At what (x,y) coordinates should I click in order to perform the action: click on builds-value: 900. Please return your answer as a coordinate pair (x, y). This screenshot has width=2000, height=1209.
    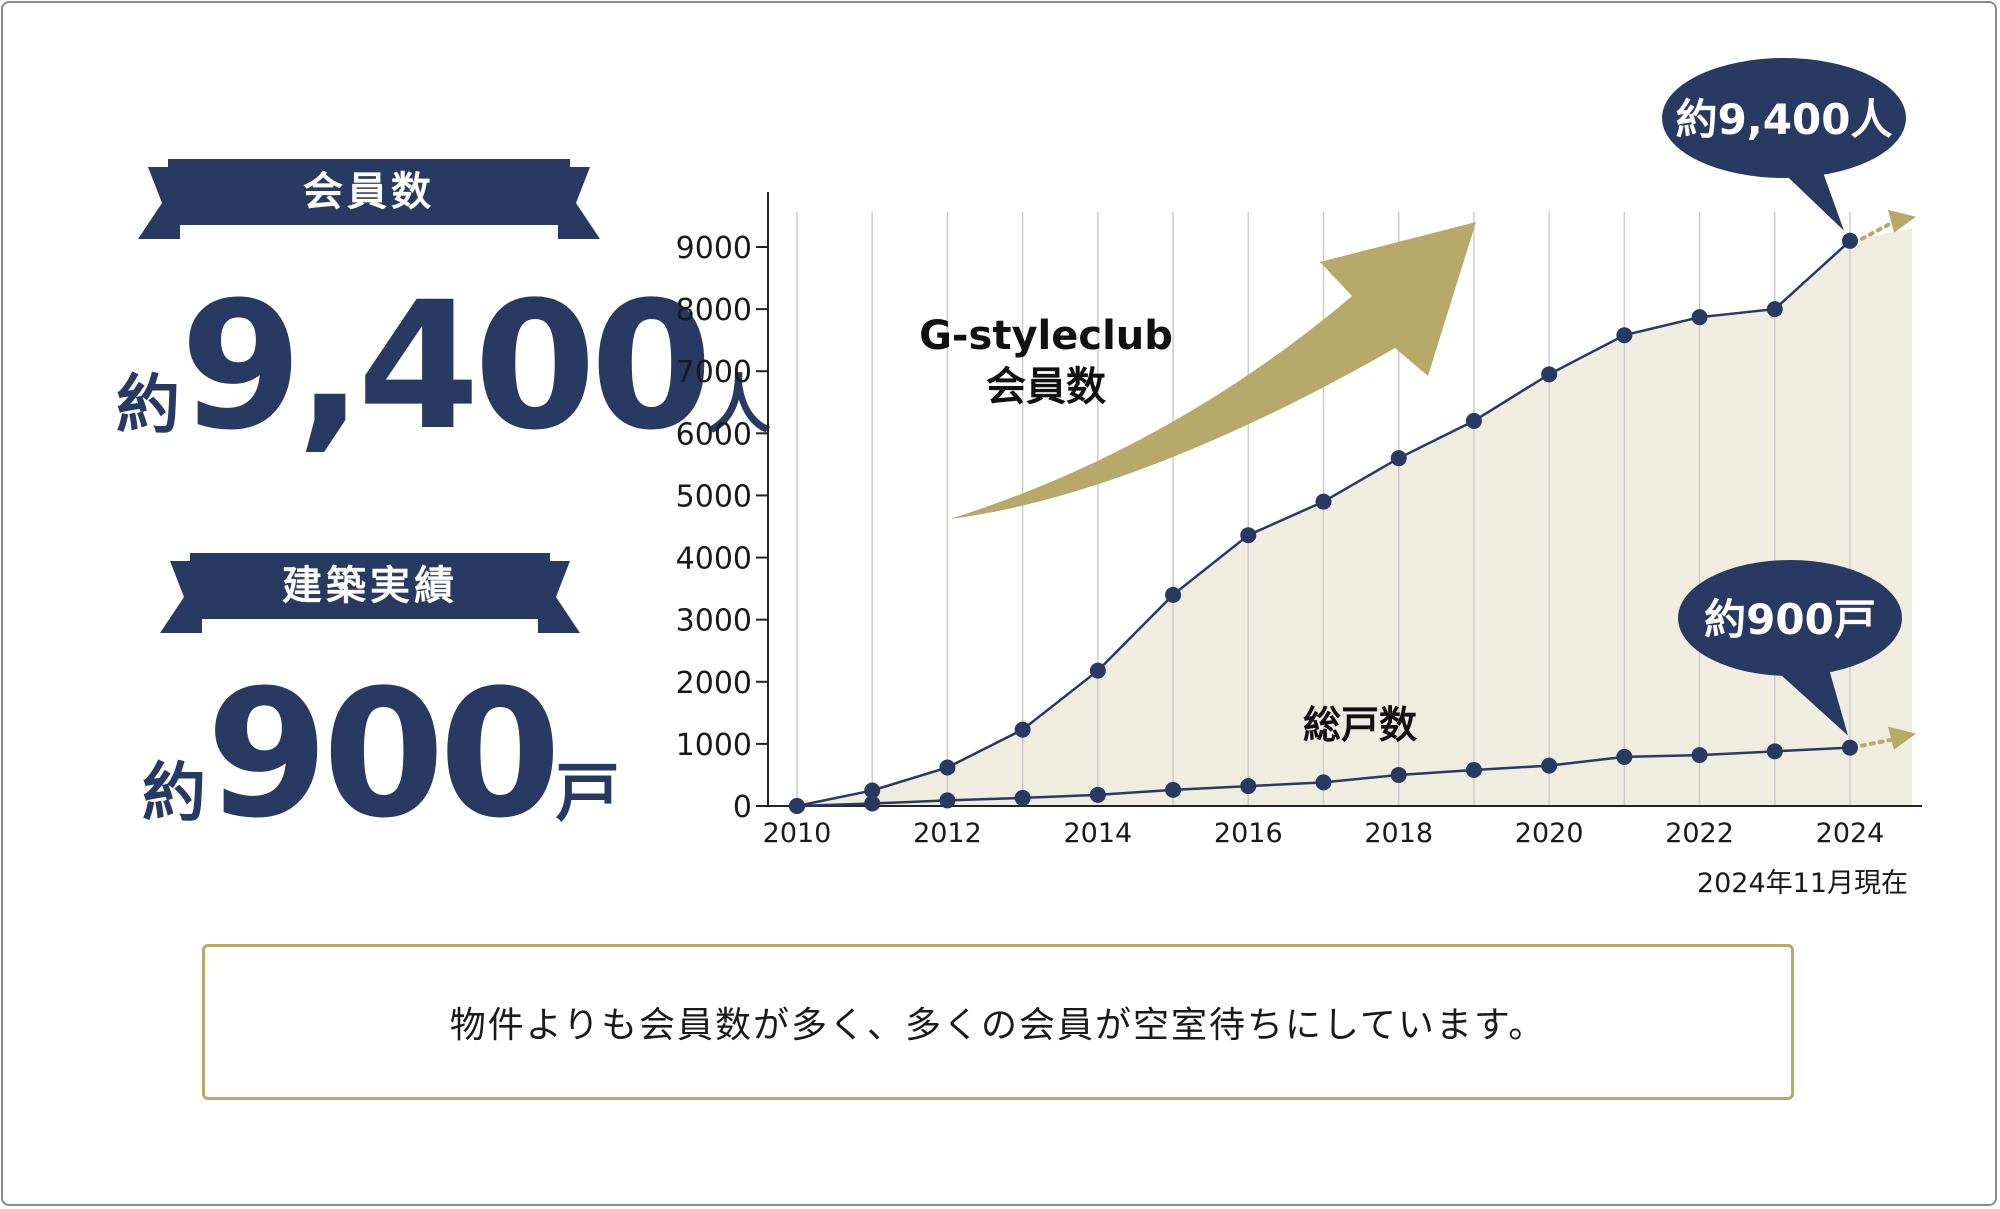
    Looking at the image, I should click on (383, 754).